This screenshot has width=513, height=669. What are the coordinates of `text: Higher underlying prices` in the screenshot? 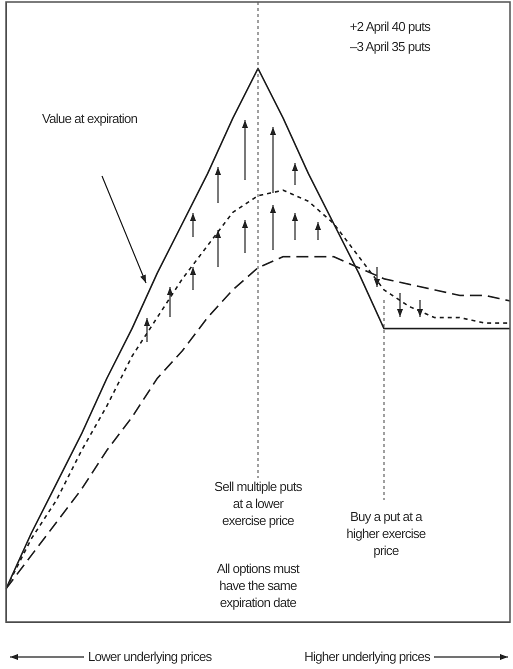 It's located at (366, 656).